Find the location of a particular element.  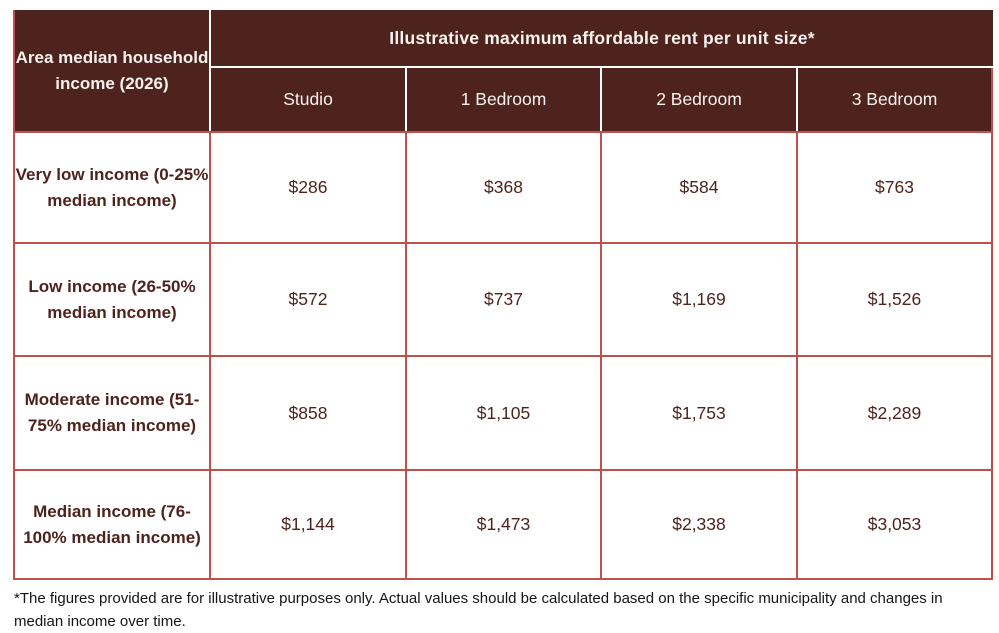

rent-value: $3,053 is located at coordinates (896, 525).